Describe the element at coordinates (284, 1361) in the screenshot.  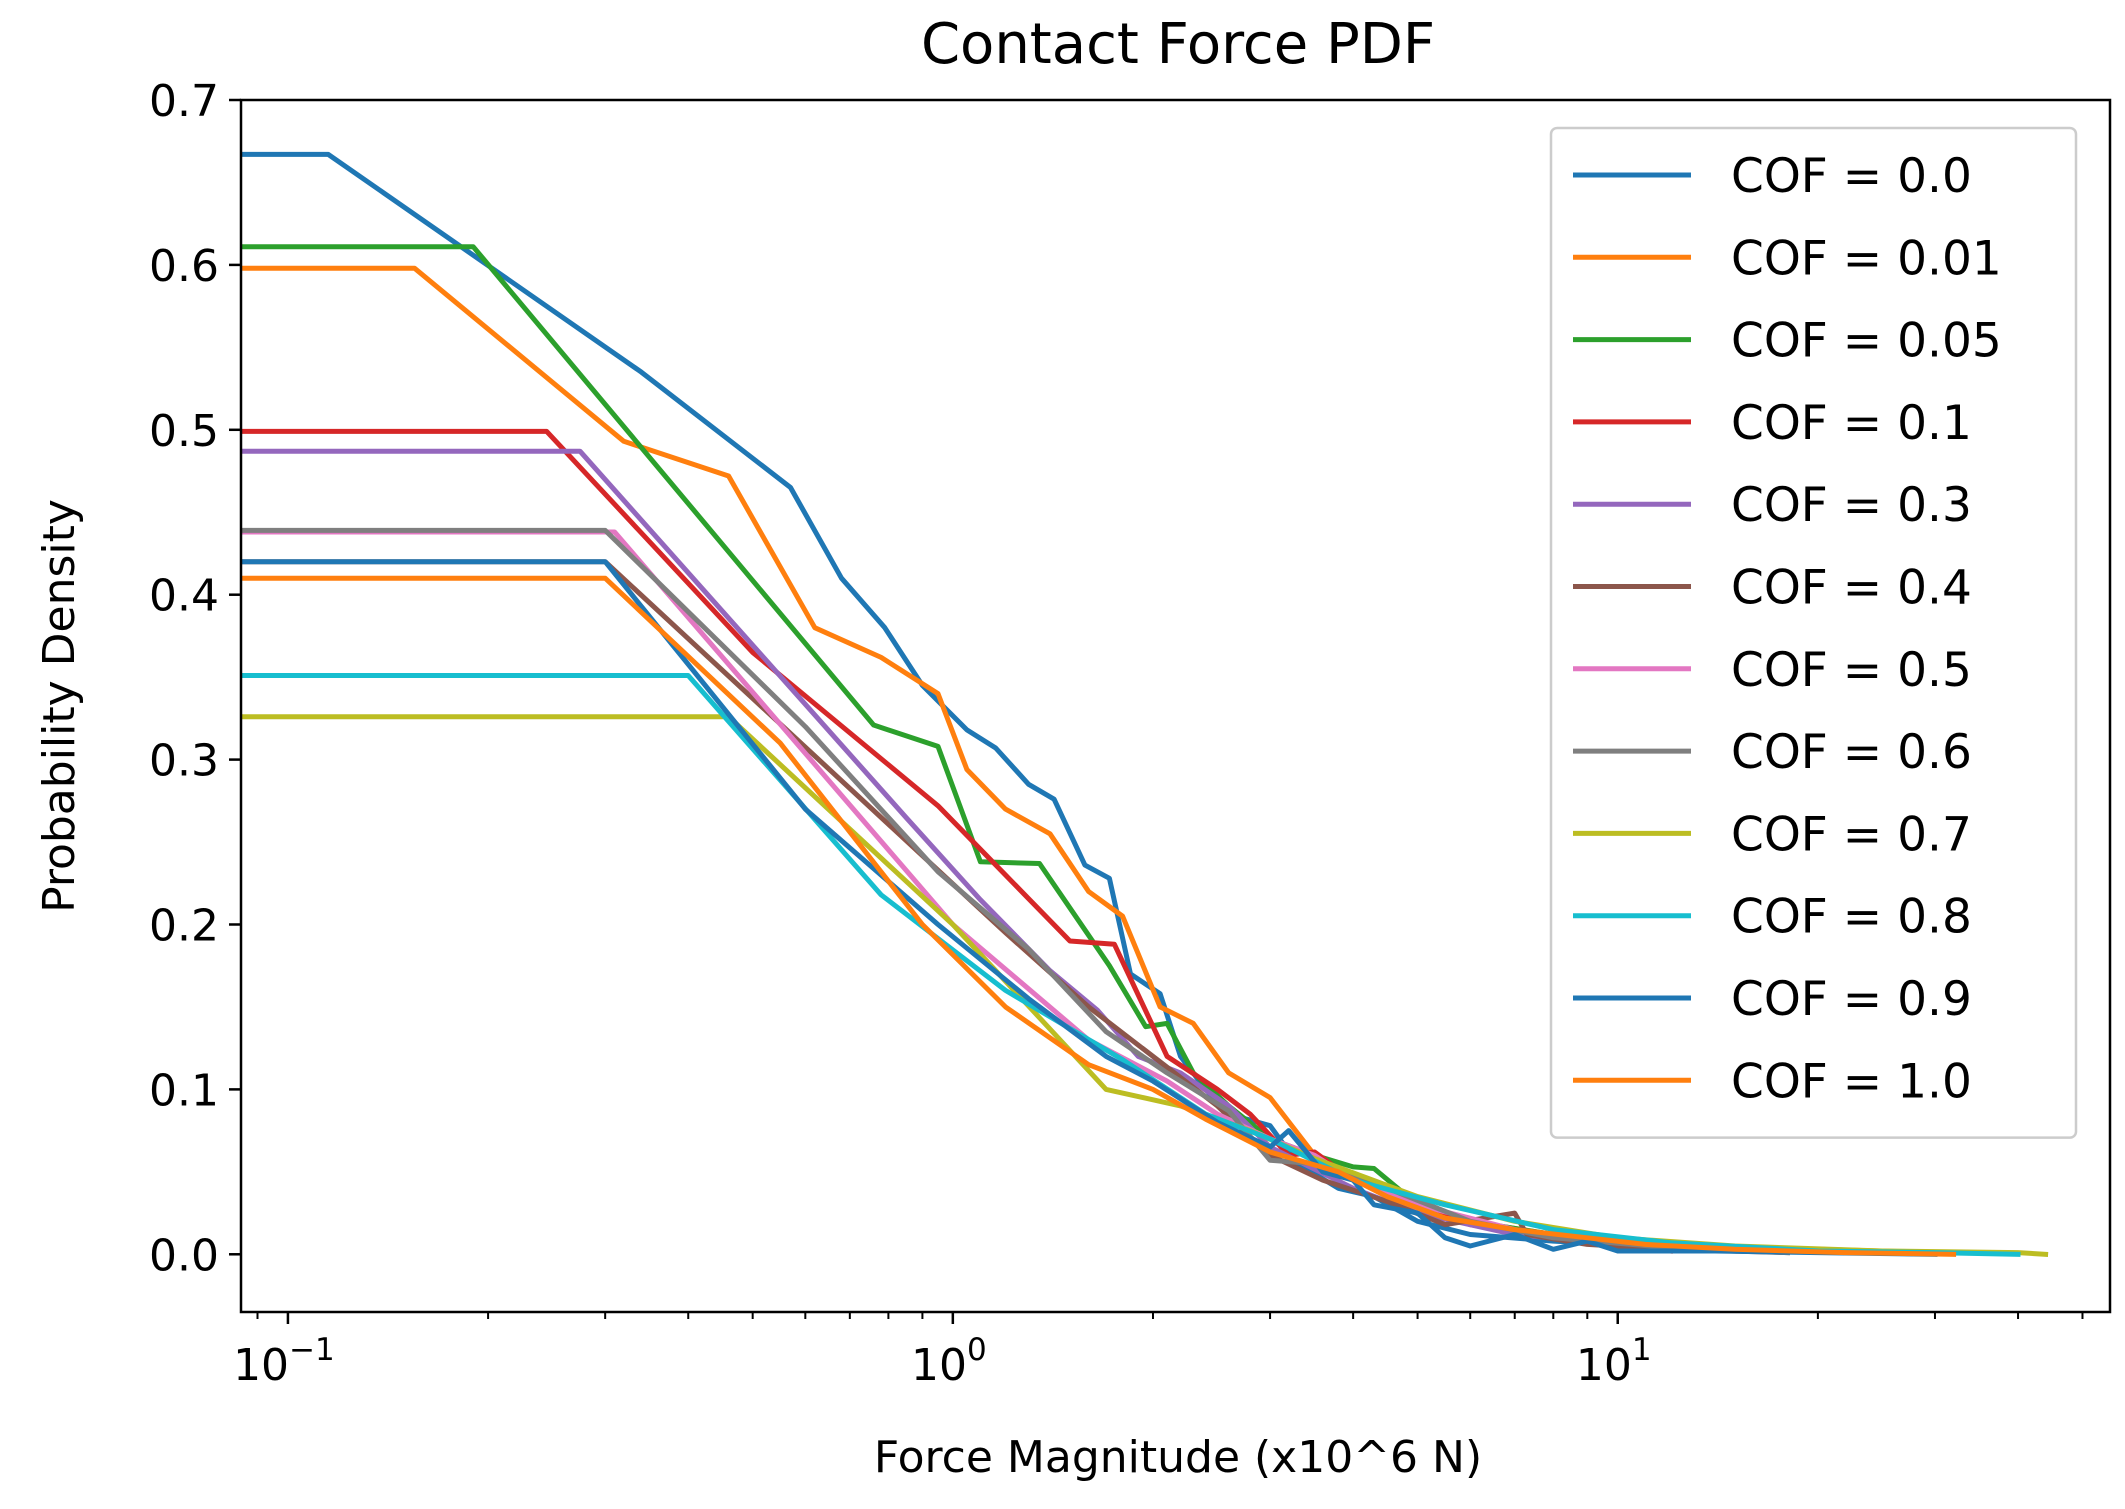
I see `x-tick-label: 10⁻¹` at that location.